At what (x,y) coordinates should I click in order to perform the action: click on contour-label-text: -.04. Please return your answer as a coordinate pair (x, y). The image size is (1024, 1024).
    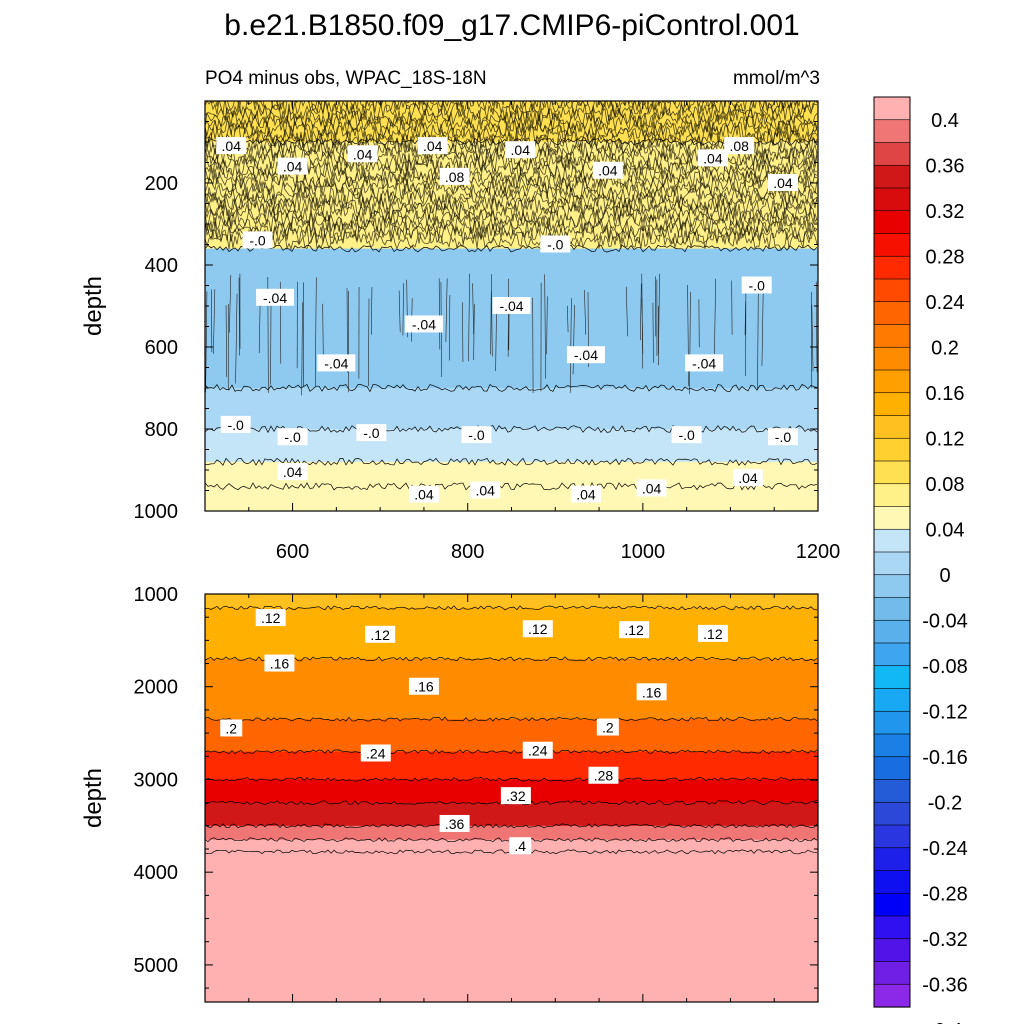
    Looking at the image, I should click on (275, 298).